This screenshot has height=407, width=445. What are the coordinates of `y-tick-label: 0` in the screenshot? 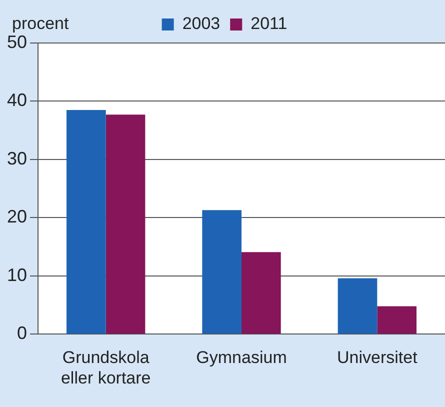 It's located at (22, 333).